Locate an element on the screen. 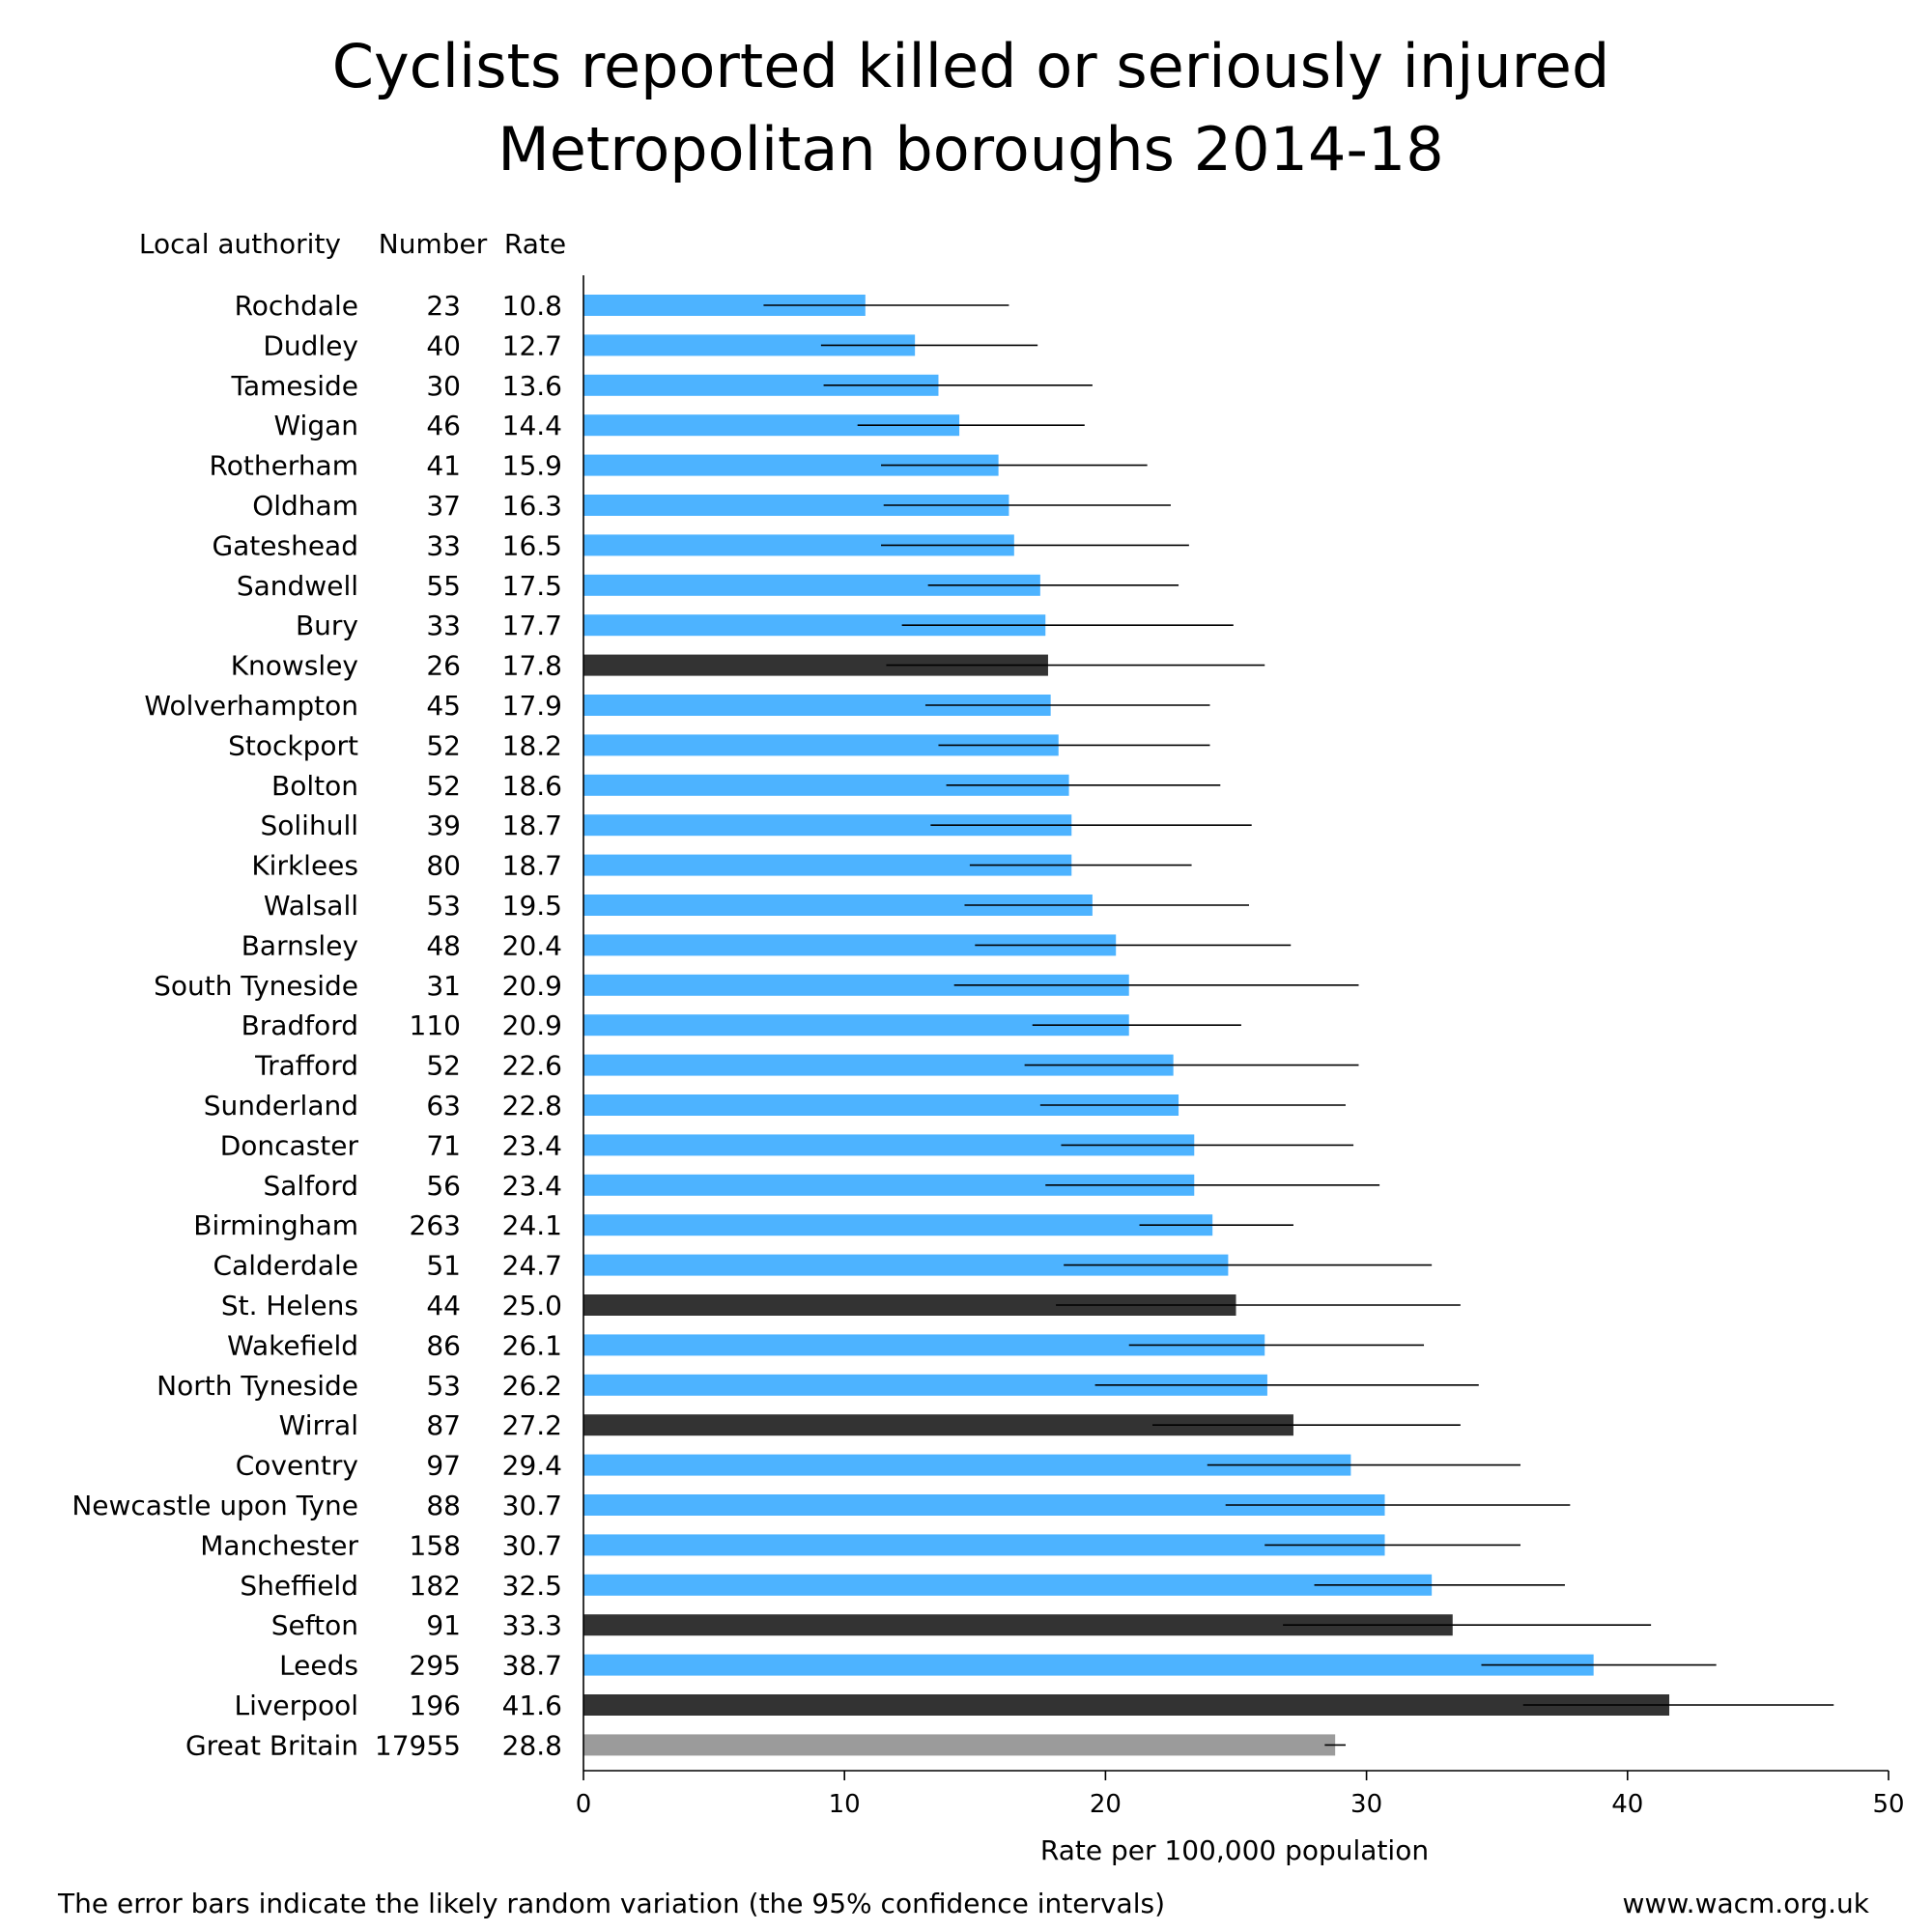 The width and height of the screenshot is (1932, 1932). chart-row: Oldham 37 16.3 is located at coordinates (711, 506).